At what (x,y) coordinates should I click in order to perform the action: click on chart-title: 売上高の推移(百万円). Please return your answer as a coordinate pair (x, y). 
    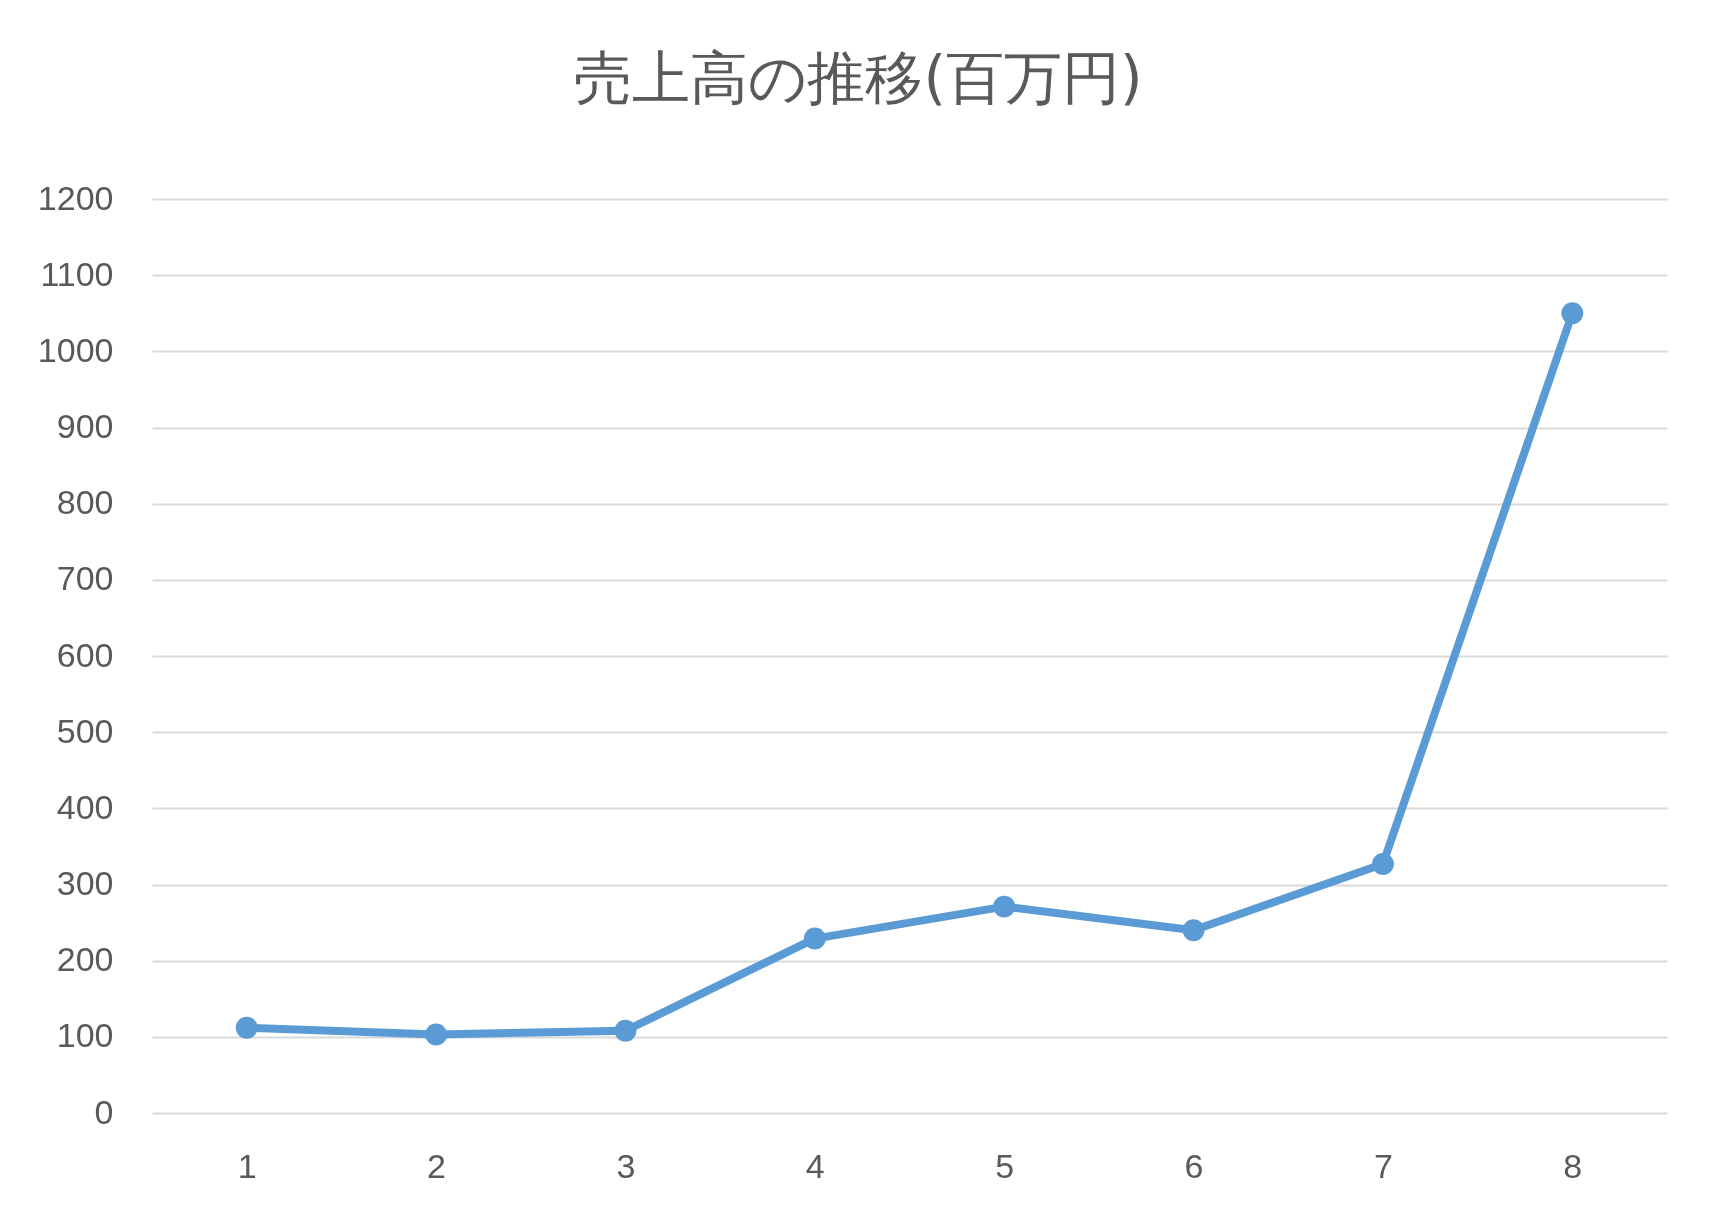
    Looking at the image, I should click on (858, 78).